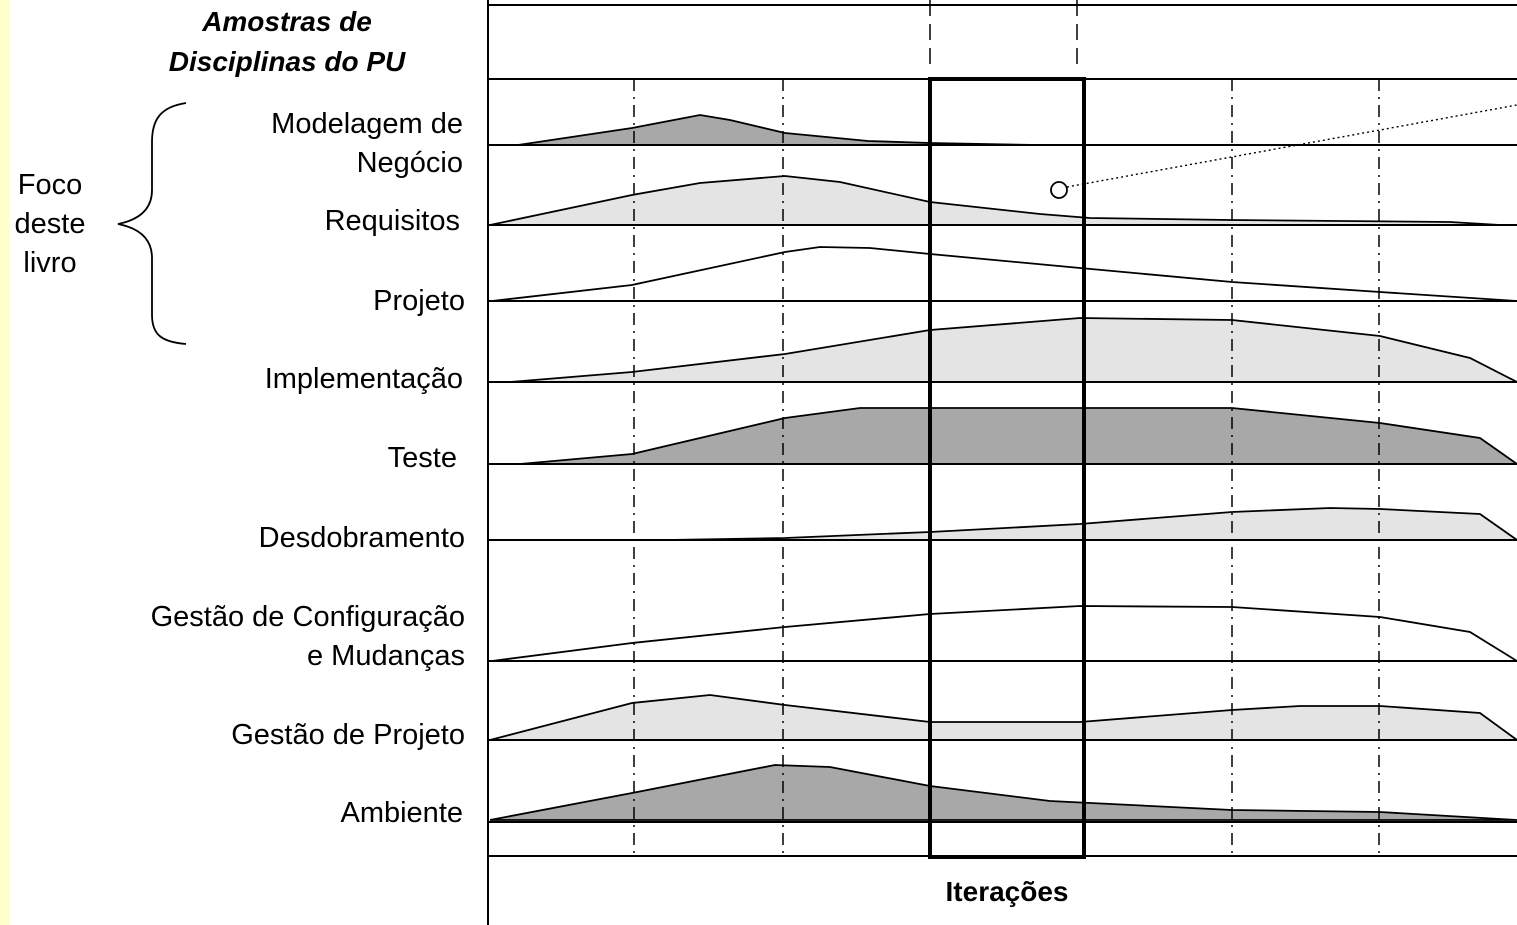 This screenshot has height=925, width=1517. Describe the element at coordinates (308, 617) in the screenshot. I see `discipline-label-gestao-config-1: Gestão de Configuração` at that location.